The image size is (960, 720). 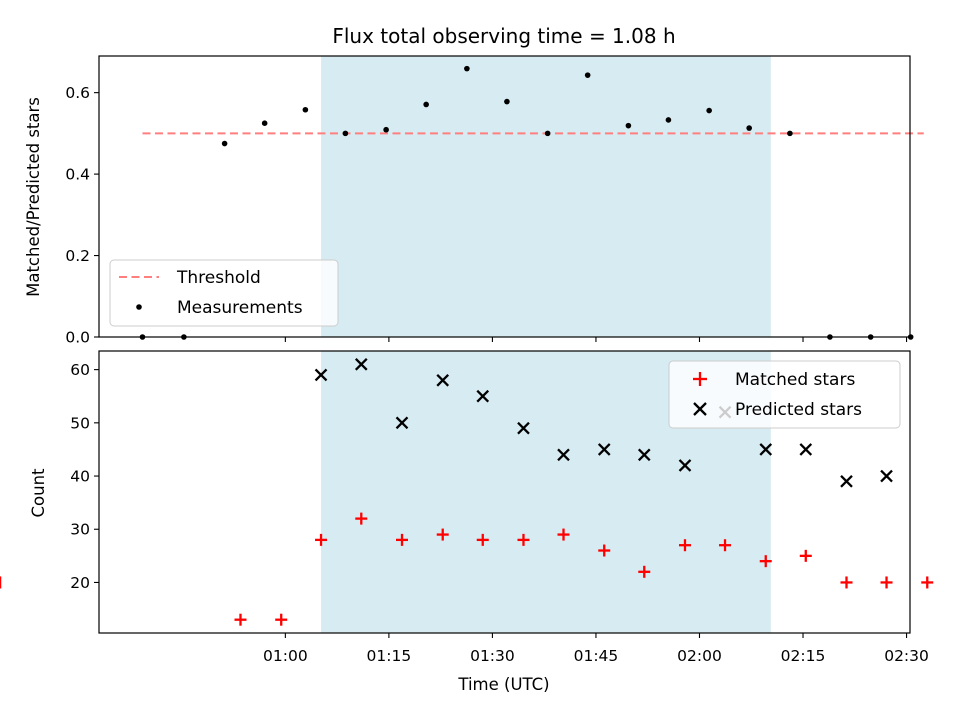 I want to click on ratio-legend-box, so click(x=224, y=293).